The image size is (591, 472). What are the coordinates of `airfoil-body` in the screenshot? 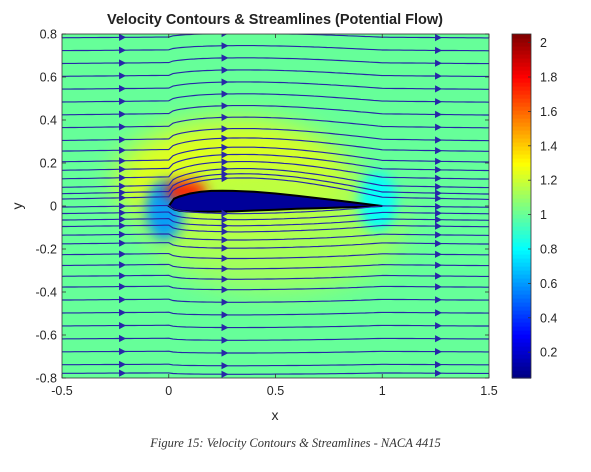 It's located at (275, 201).